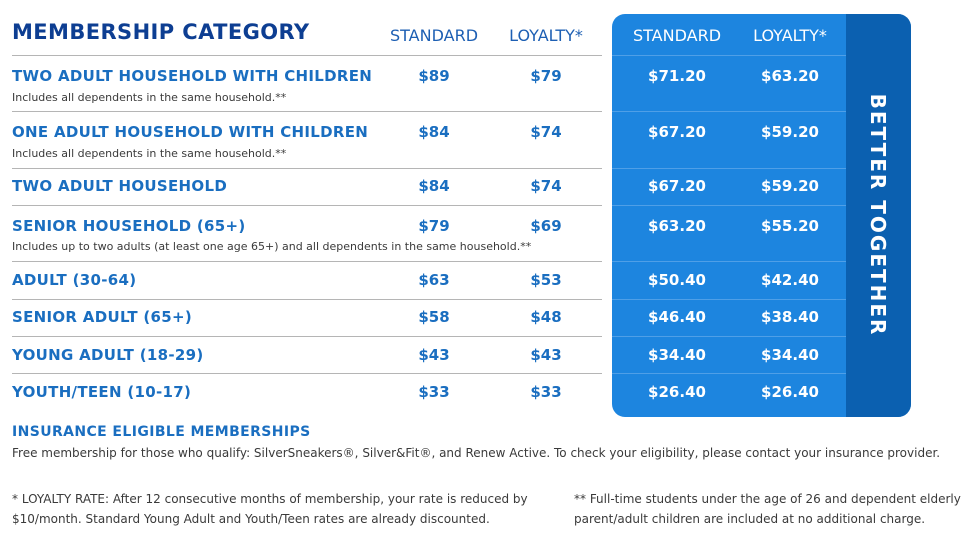  What do you see at coordinates (129, 226) in the screenshot?
I see `row-name-senior-household: SENIOR HOUSEHOLD (65+)` at bounding box center [129, 226].